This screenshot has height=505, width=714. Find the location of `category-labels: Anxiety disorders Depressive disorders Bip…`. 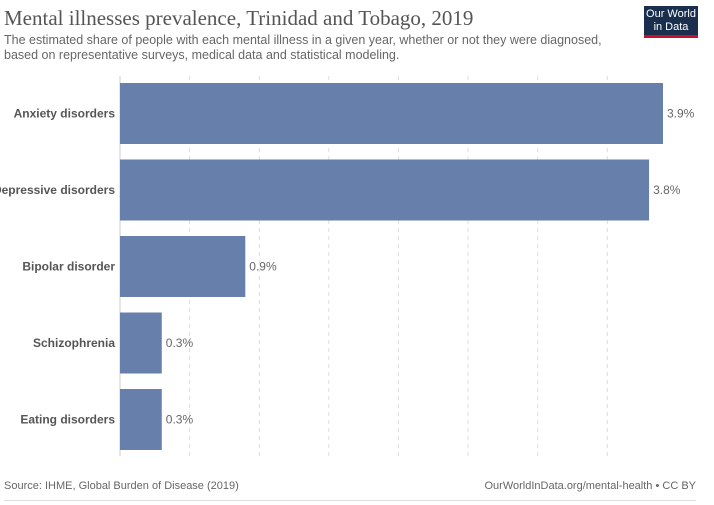

category-labels: Anxiety disorders Depressive disorders Bip… is located at coordinates (57, 267).